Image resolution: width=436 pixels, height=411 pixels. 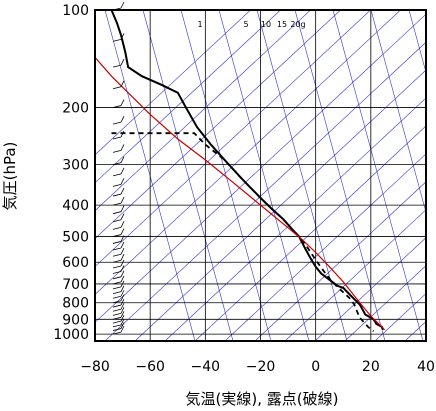 I want to click on x-tick-label: 0, so click(x=315, y=367).